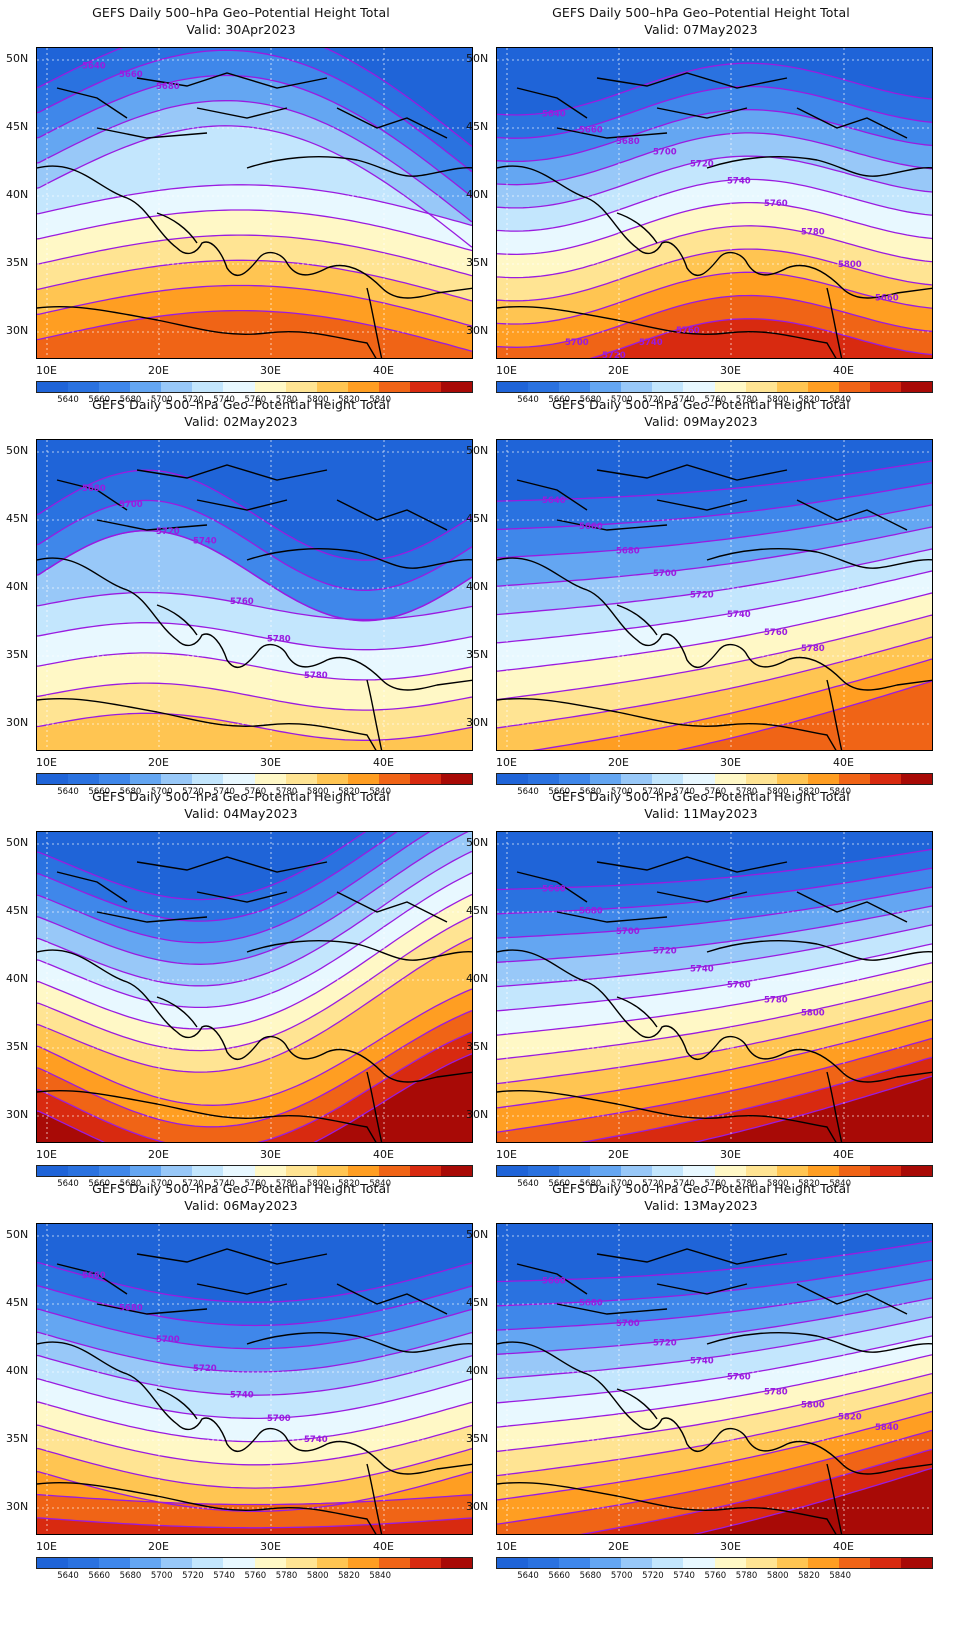 This screenshot has height=1640, width=964. What do you see at coordinates (528, 1576) in the screenshot?
I see `colorbar-label: 5640` at bounding box center [528, 1576].